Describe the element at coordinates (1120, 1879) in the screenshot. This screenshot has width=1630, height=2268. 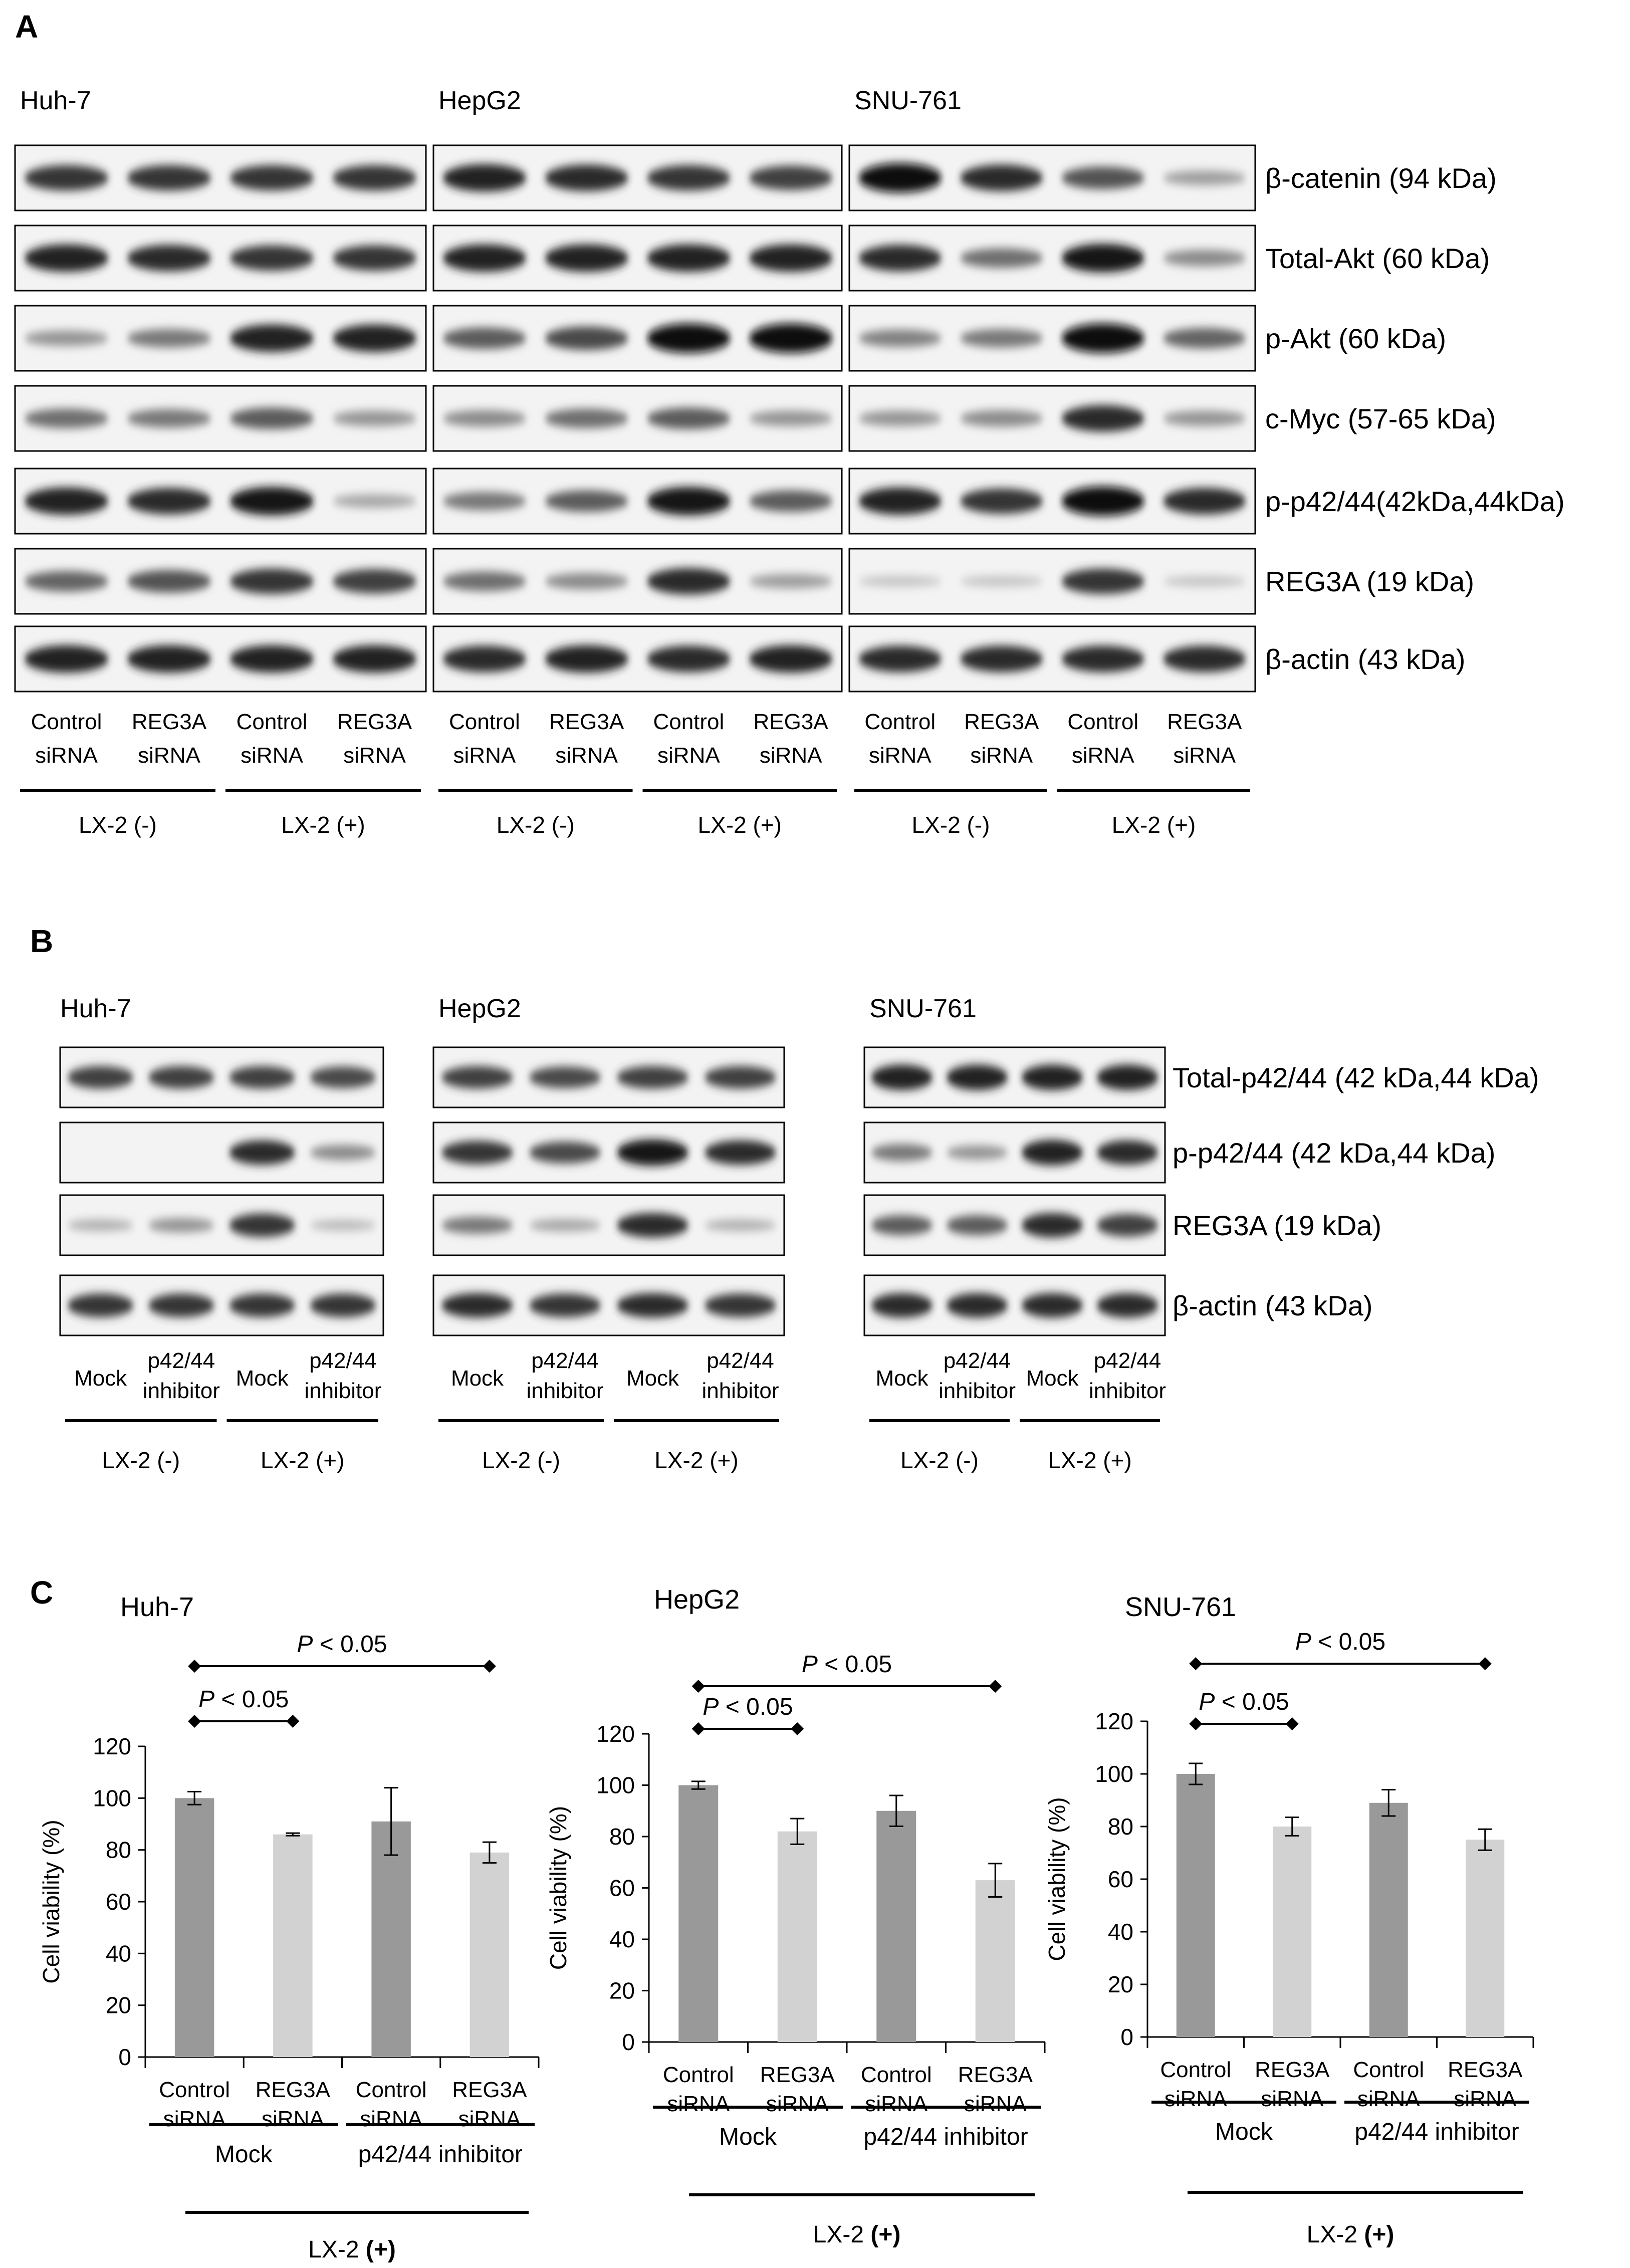
I see `y-tick-label: 60` at that location.